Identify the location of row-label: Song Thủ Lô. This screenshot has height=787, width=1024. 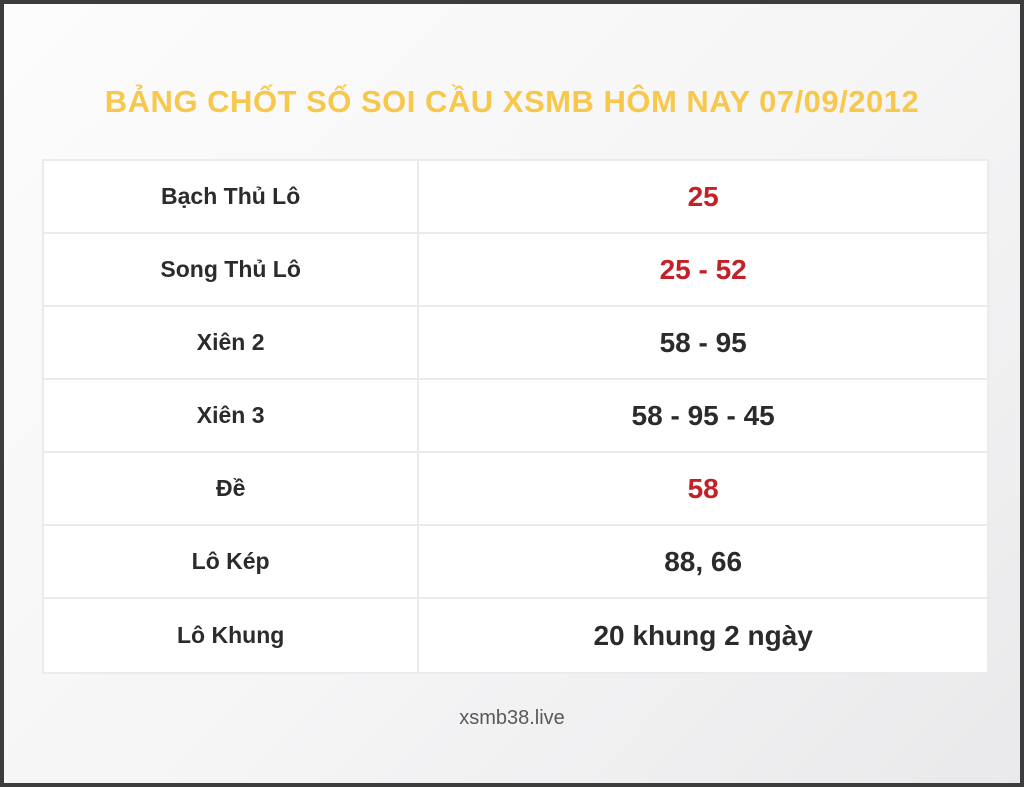
(232, 269).